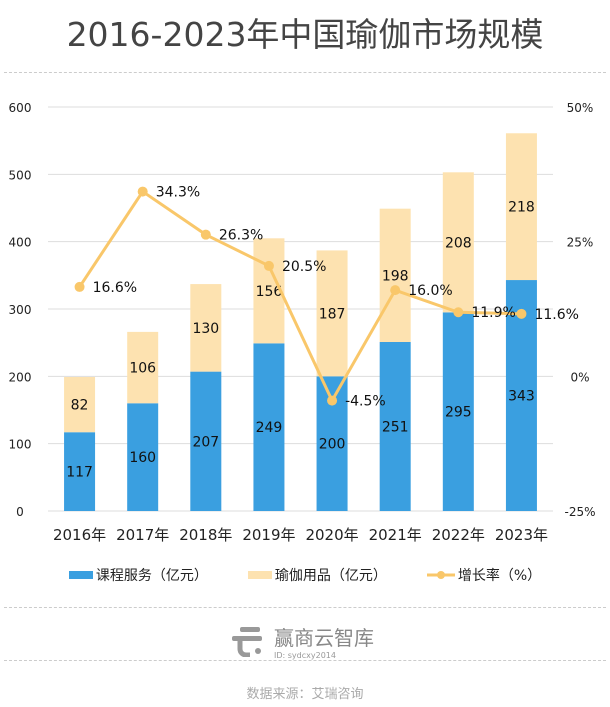 The width and height of the screenshot is (610, 707). Describe the element at coordinates (395, 535) in the screenshot. I see `x-tick-label: 2021年` at that location.